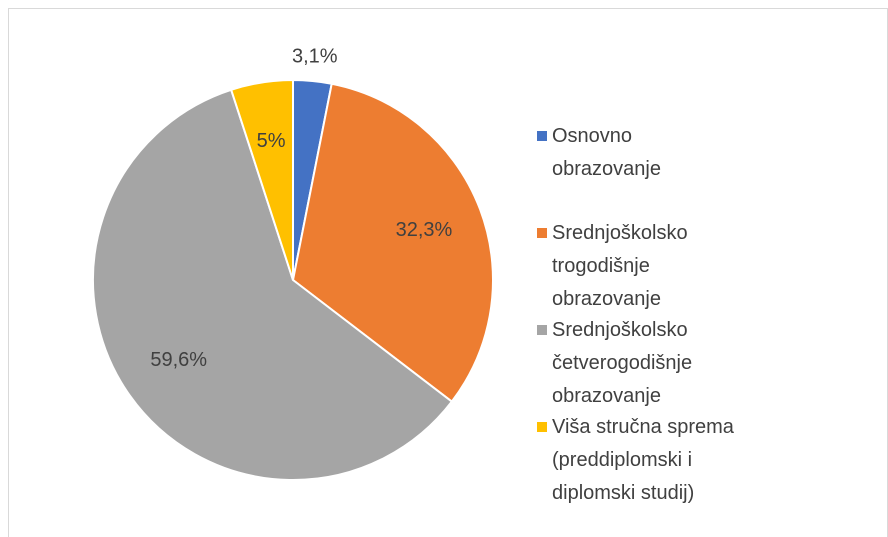 The height and width of the screenshot is (537, 888). I want to click on data-label: 5%, so click(271, 141).